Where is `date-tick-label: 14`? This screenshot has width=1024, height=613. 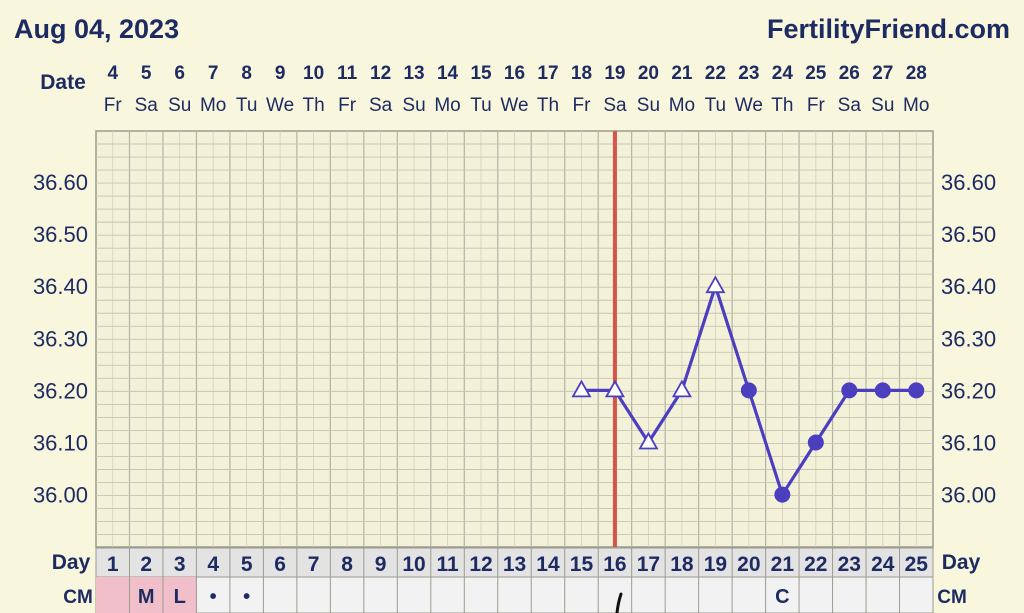 date-tick-label: 14 is located at coordinates (448, 73).